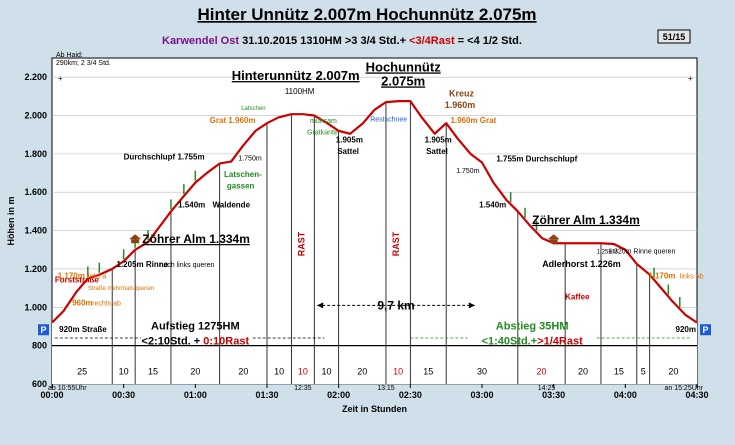  Describe the element at coordinates (121, 289) in the screenshot. I see `annotation-label: Straße mehrmals queren` at that location.